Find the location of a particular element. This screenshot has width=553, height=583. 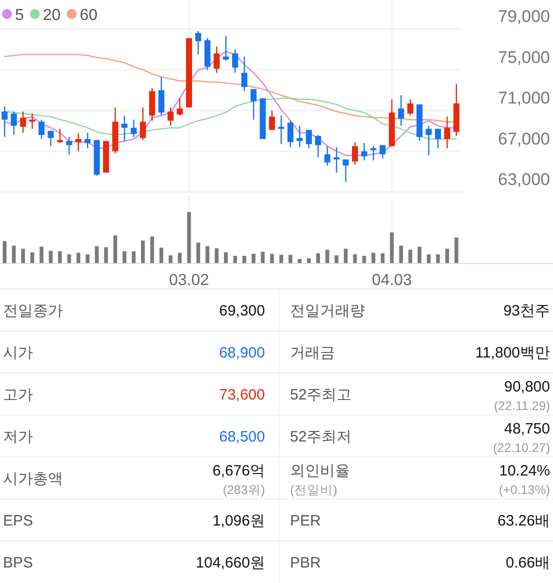

text: 6,676억 (283위) is located at coordinates (238, 479).